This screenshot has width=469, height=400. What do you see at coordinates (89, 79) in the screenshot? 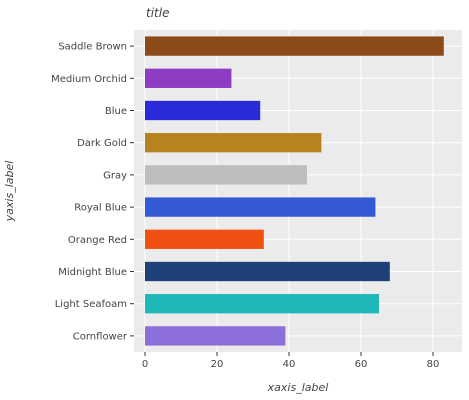
I see `y-tick-label: Medium Orchid` at bounding box center [89, 79].